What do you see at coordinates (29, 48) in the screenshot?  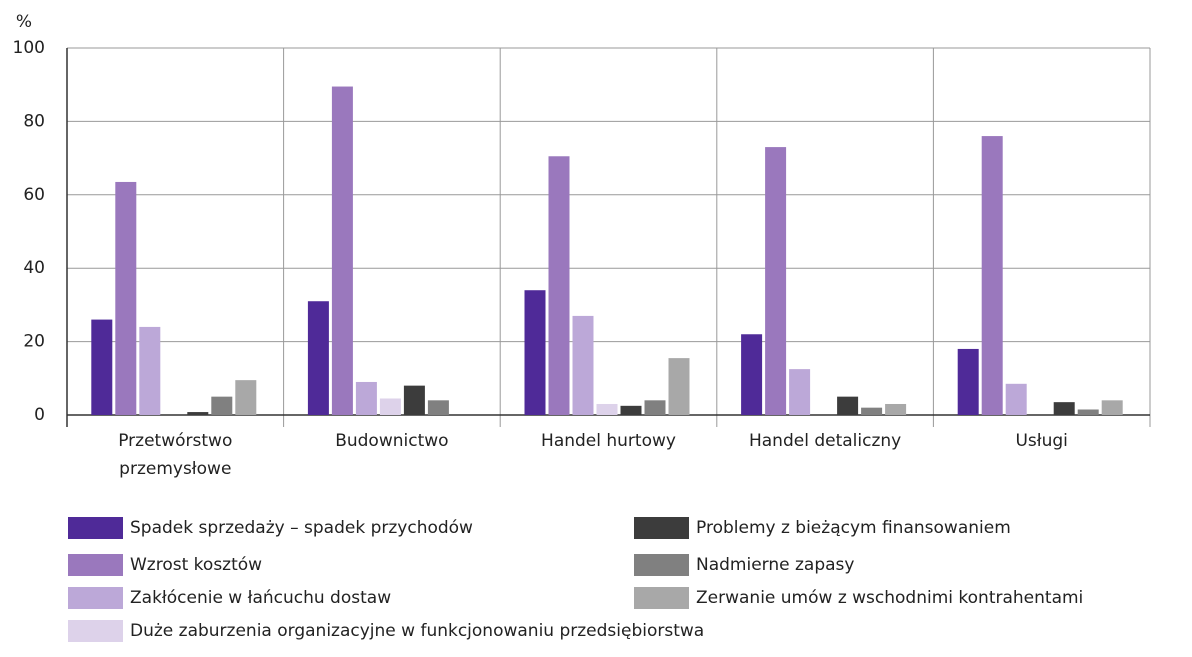 I see `y-tick-label: 100` at bounding box center [29, 48].